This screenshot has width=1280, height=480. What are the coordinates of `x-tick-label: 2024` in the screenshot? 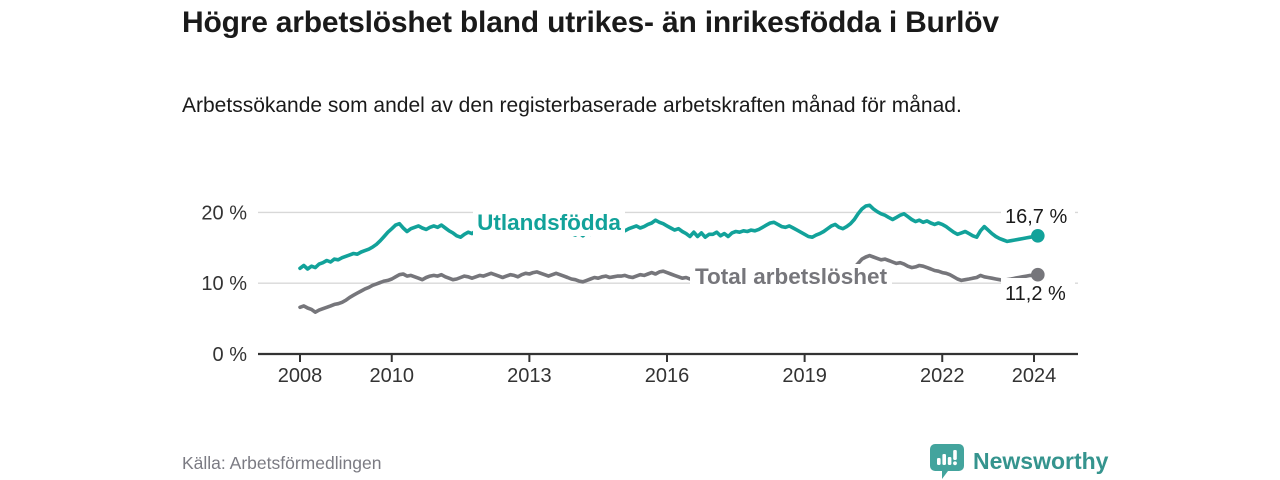 It's located at (1034, 376).